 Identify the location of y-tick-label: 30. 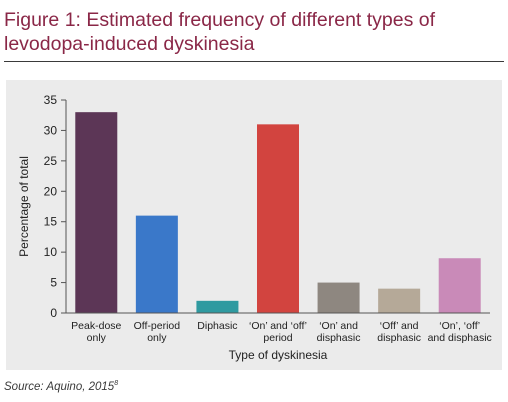
(51, 130).